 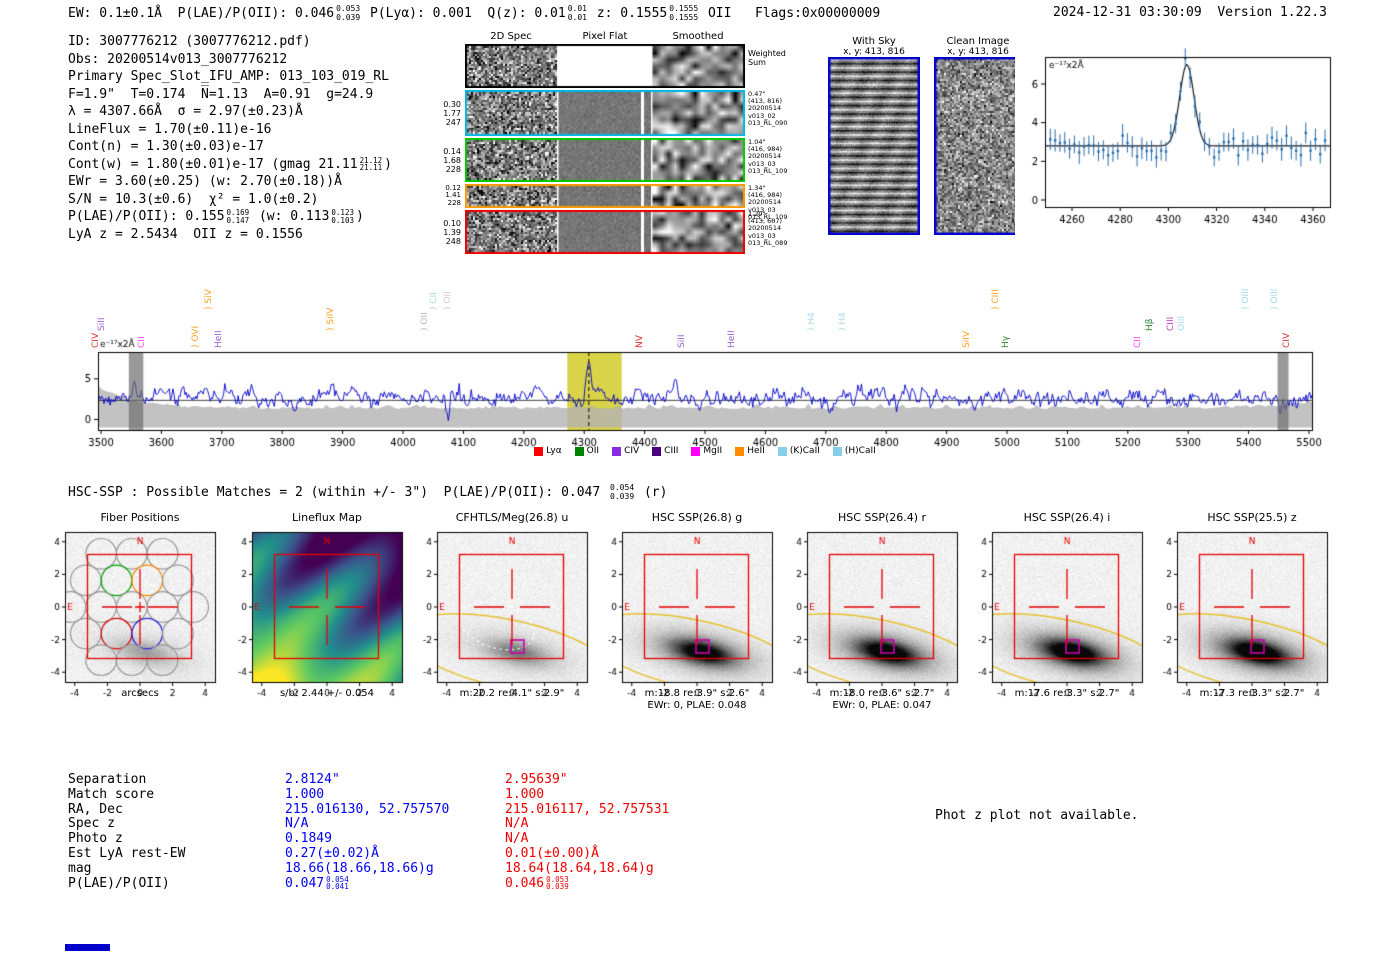 What do you see at coordinates (882, 693) in the screenshot?
I see `cutout-caption: m:18.0 re:3.6" s:2.7"` at bounding box center [882, 693].